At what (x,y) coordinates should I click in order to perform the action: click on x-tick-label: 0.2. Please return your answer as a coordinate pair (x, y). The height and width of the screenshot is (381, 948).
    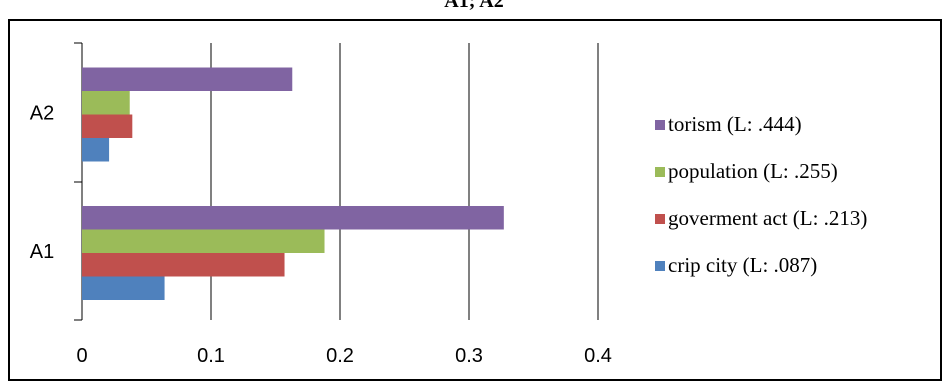
    Looking at the image, I should click on (340, 356).